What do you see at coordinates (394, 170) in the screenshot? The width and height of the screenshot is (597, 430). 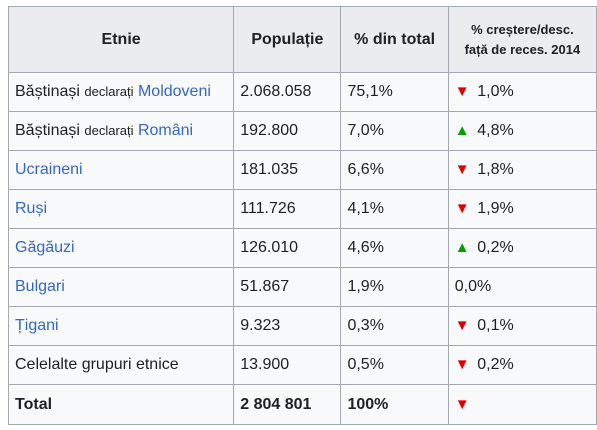 I see `cell-percent: 6,6%` at bounding box center [394, 170].